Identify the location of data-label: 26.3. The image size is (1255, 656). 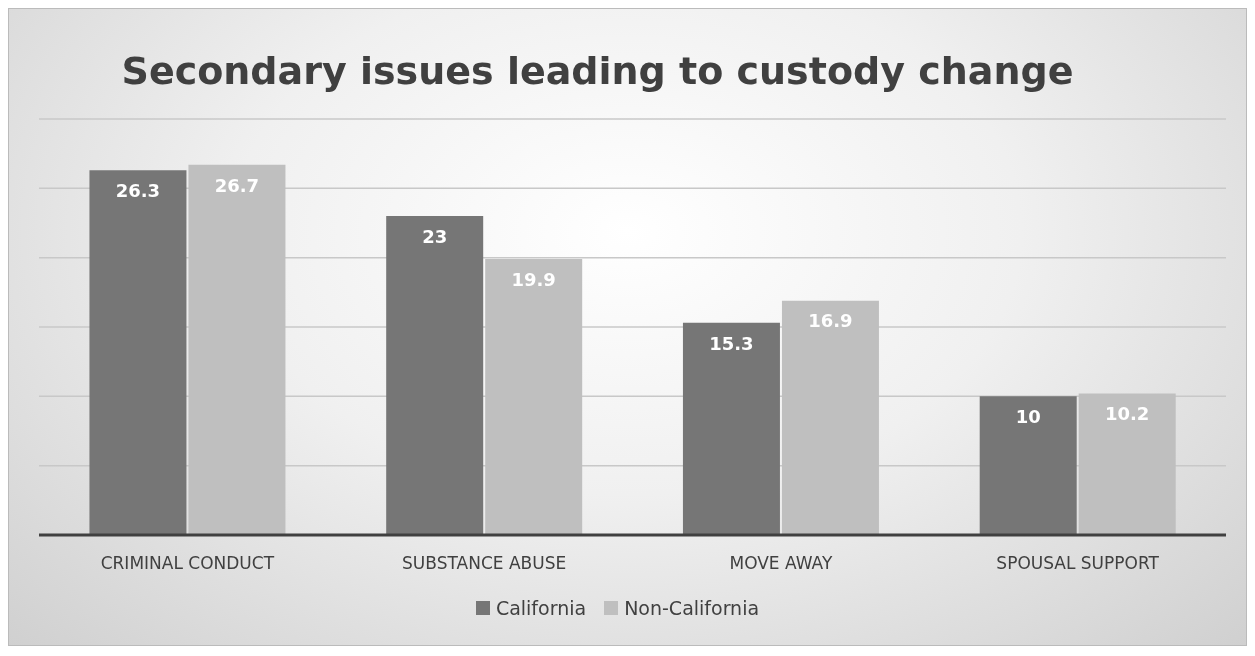
(138, 191).